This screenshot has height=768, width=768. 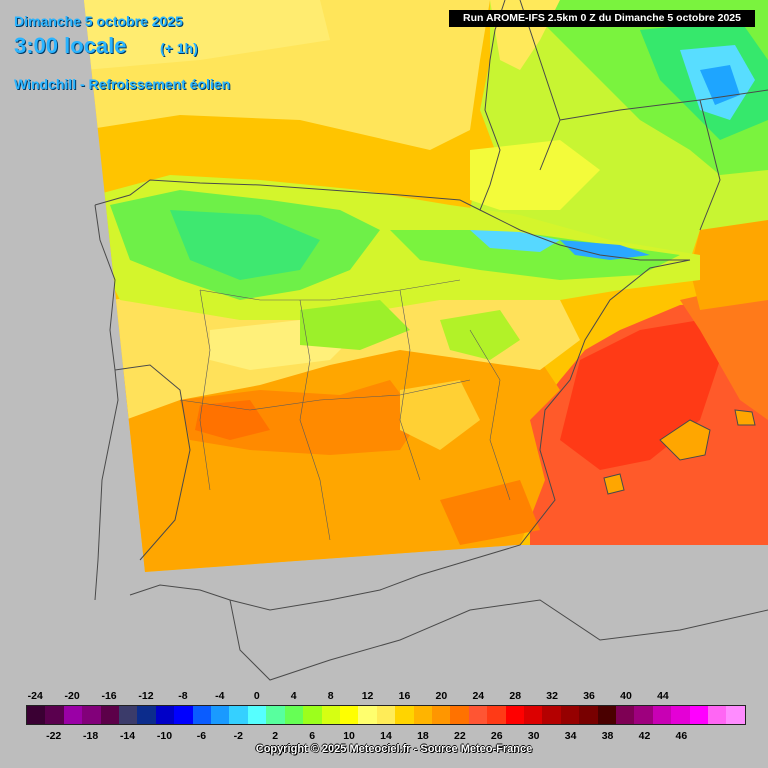 I want to click on legend-tick-label: 28, so click(x=515, y=696).